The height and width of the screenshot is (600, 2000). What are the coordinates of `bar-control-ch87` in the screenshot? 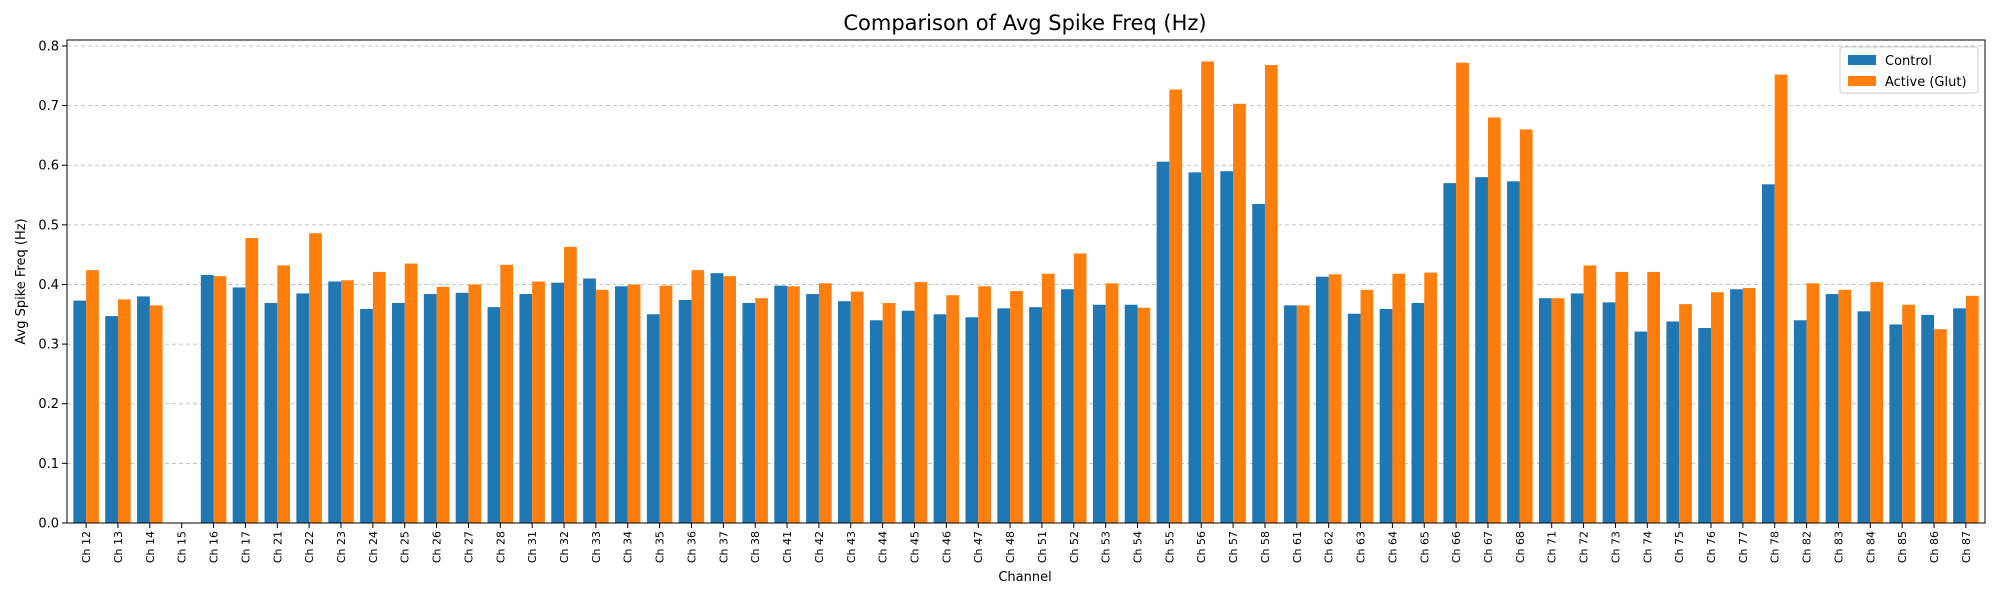 It's located at (1959, 415).